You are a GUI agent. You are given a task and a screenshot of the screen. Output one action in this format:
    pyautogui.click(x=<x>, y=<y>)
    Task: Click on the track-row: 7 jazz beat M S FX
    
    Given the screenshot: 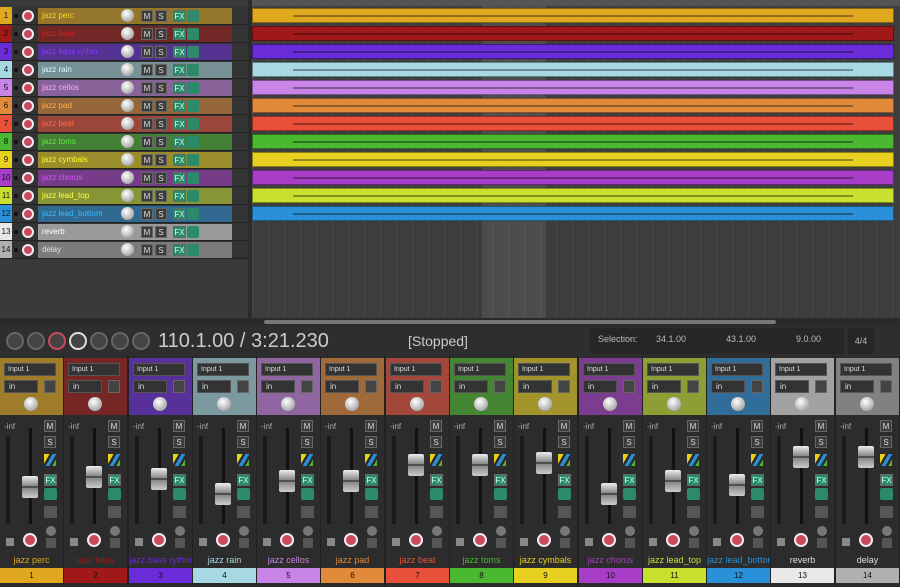 What is the action you would take?
    pyautogui.click(x=124, y=124)
    